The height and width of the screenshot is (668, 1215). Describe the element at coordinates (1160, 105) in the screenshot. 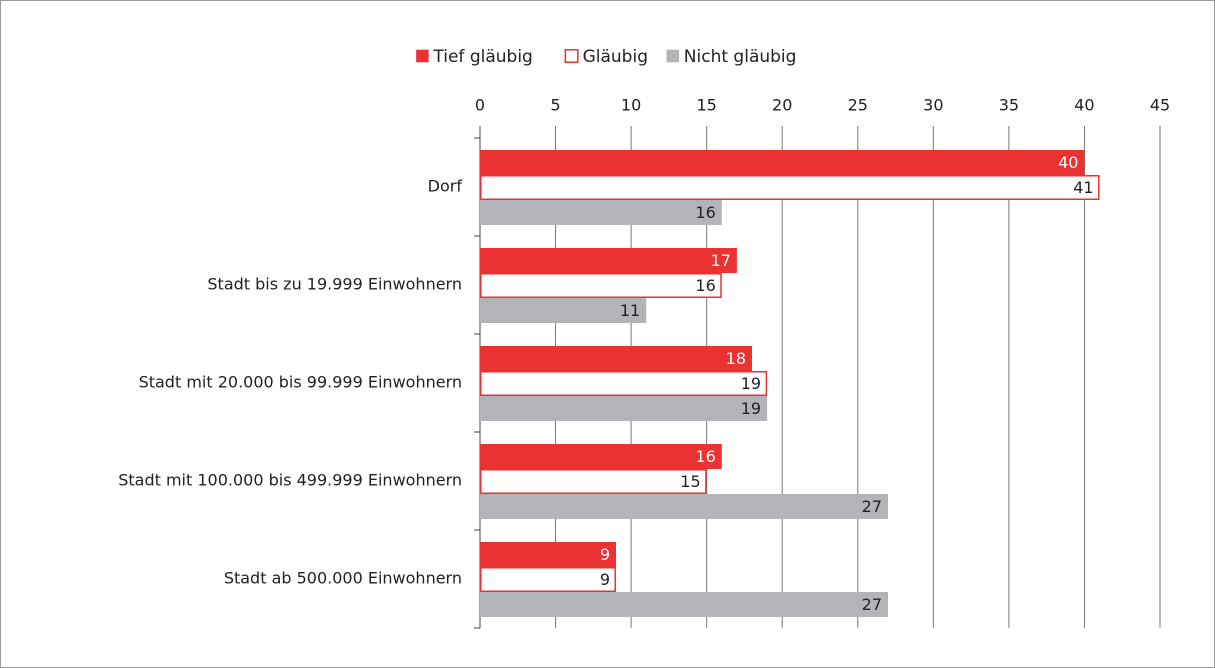

I see `x-tick-label: 45` at that location.